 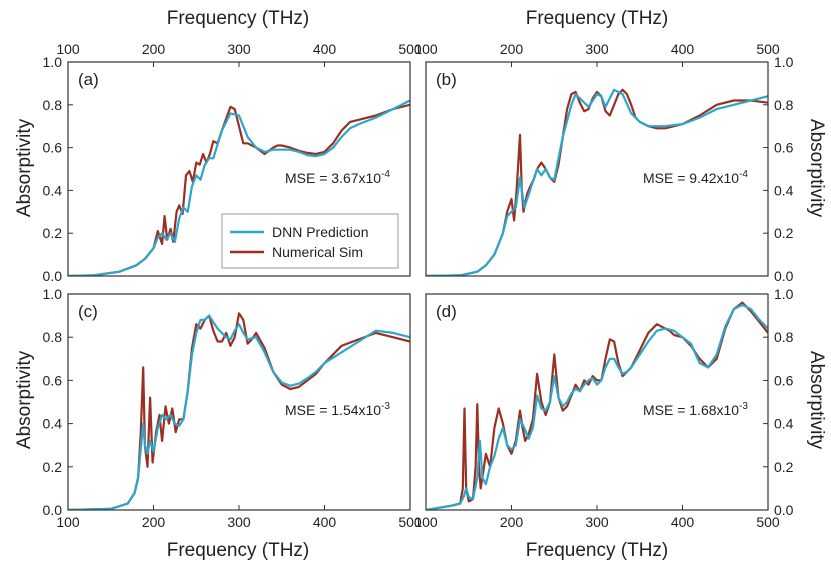 I want to click on dnn-prediction-line-a, so click(x=239, y=187).